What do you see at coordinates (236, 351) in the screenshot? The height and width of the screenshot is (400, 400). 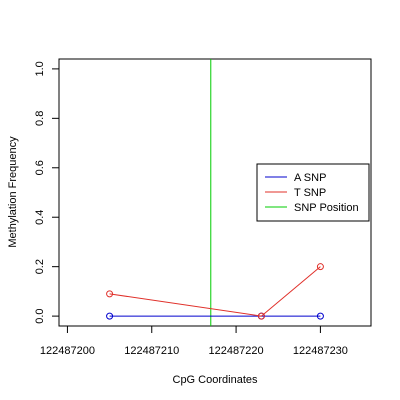 I see `x-tick-label: 122487220` at bounding box center [236, 351].